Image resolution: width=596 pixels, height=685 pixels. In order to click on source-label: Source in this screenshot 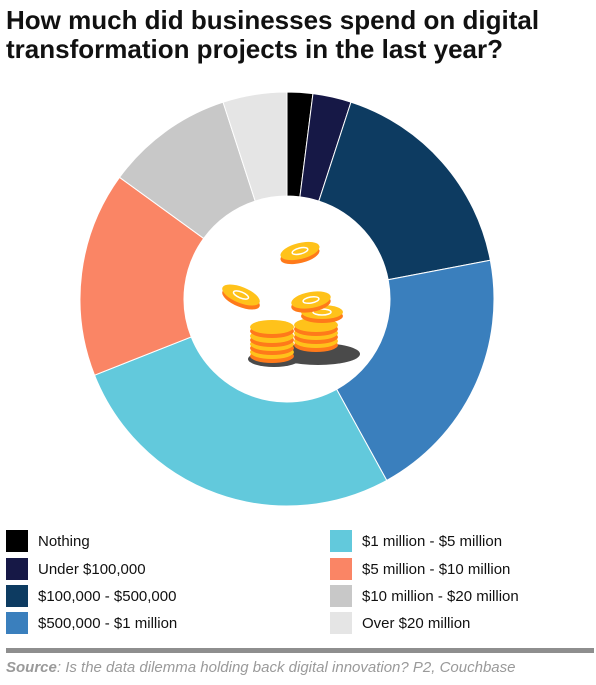, I will do `click(31, 667)`.